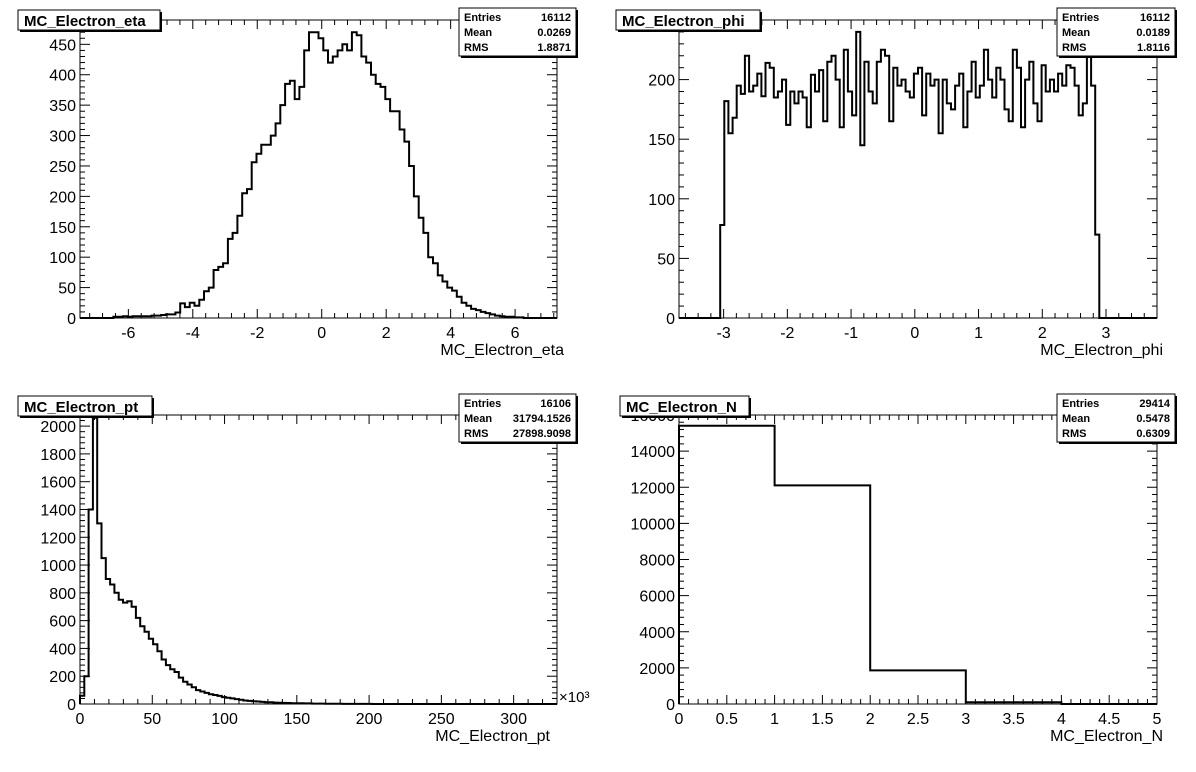 This screenshot has width=1196, height=772. Describe the element at coordinates (1153, 434) in the screenshot. I see `stats-value: 0.6309` at that location.